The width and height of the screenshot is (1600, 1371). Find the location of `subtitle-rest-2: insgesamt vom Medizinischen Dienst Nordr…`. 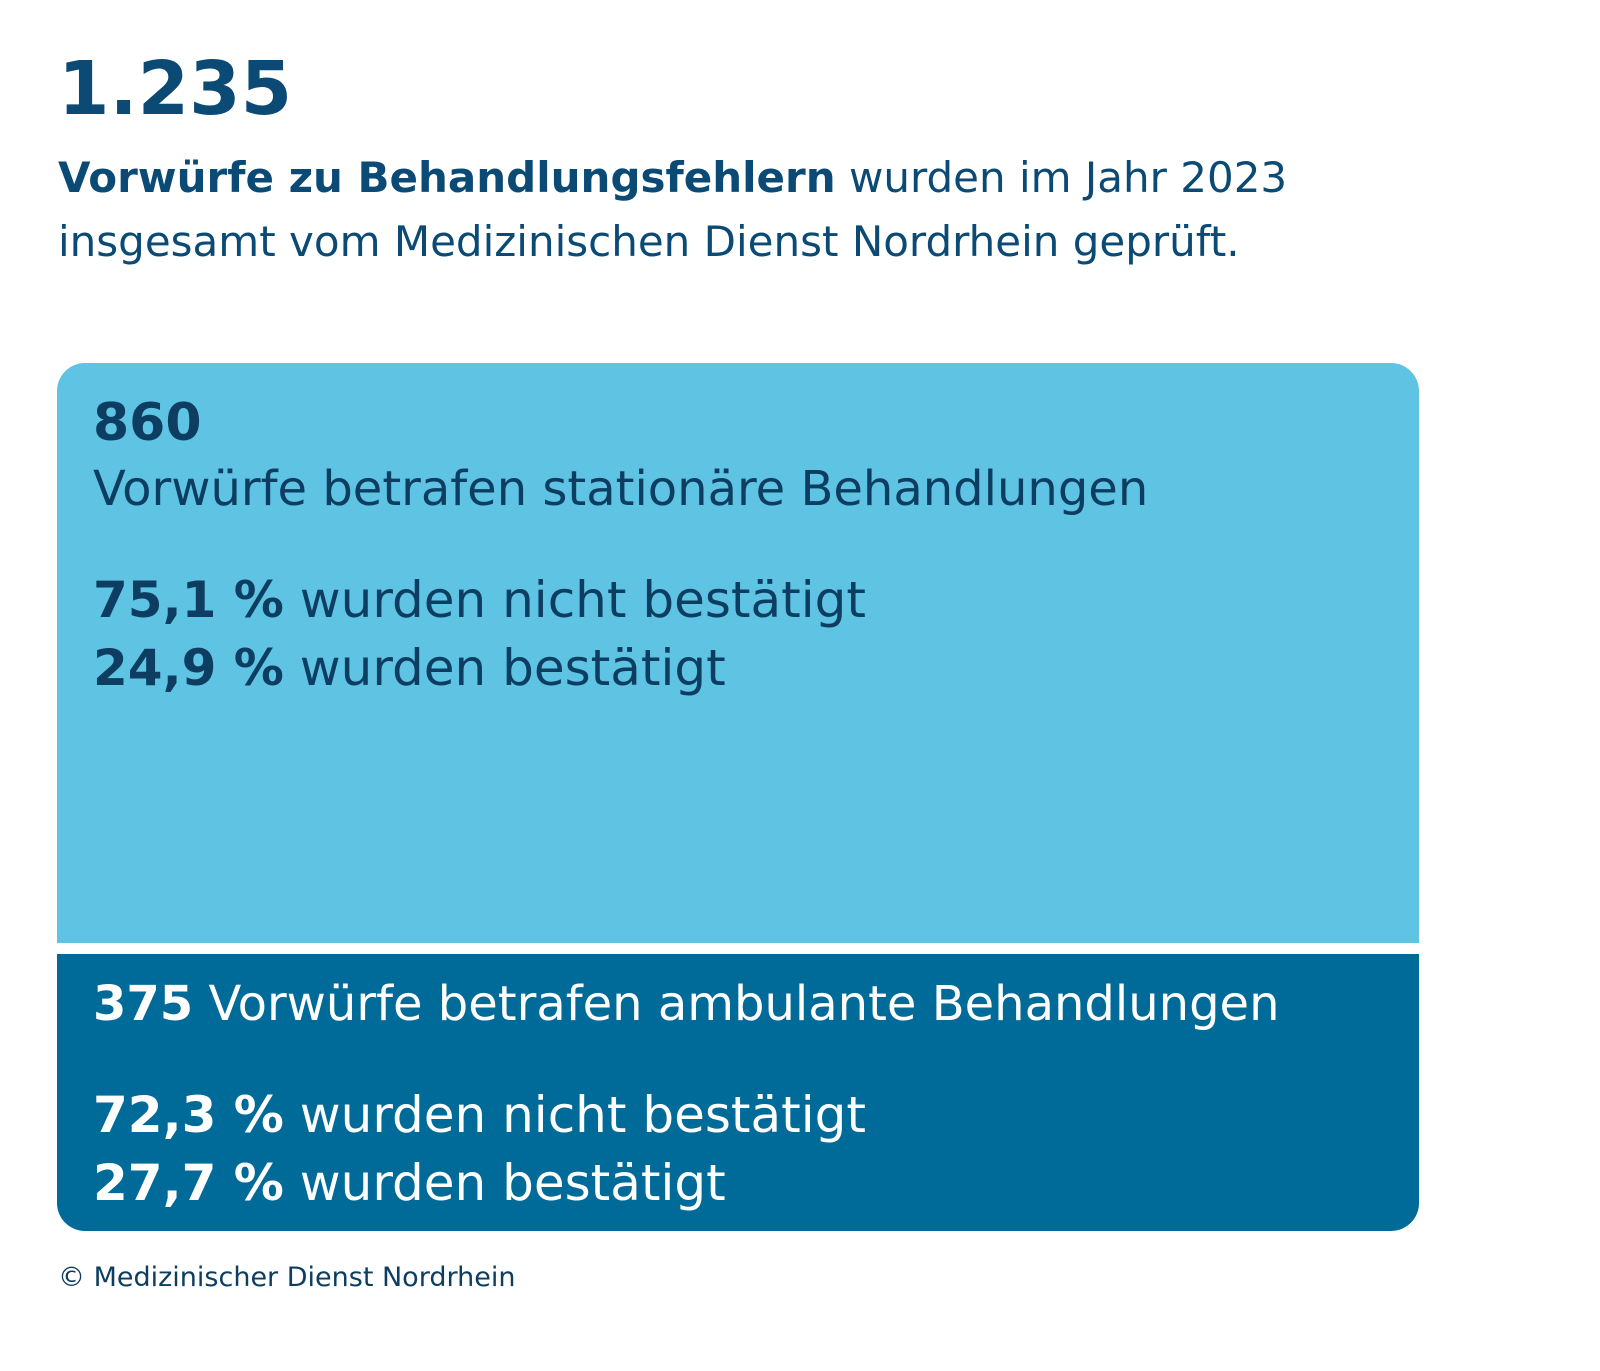

subtitle-rest-2: insgesamt vom Medizinischen Dienst Nordr… is located at coordinates (649, 241).